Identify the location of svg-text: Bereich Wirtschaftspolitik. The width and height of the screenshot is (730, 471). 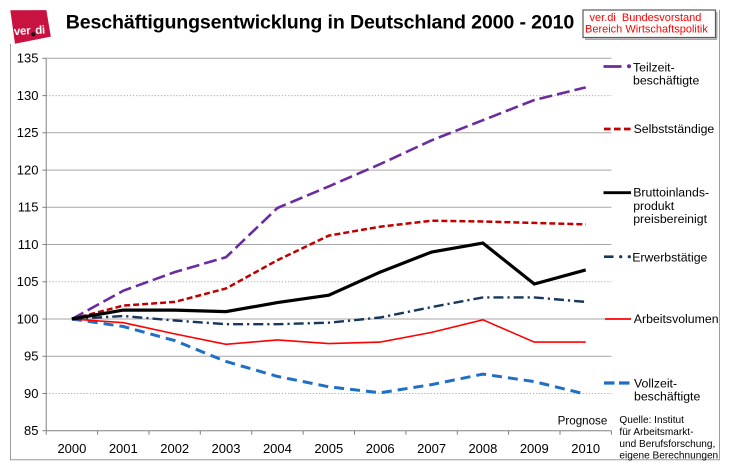
(646, 30).